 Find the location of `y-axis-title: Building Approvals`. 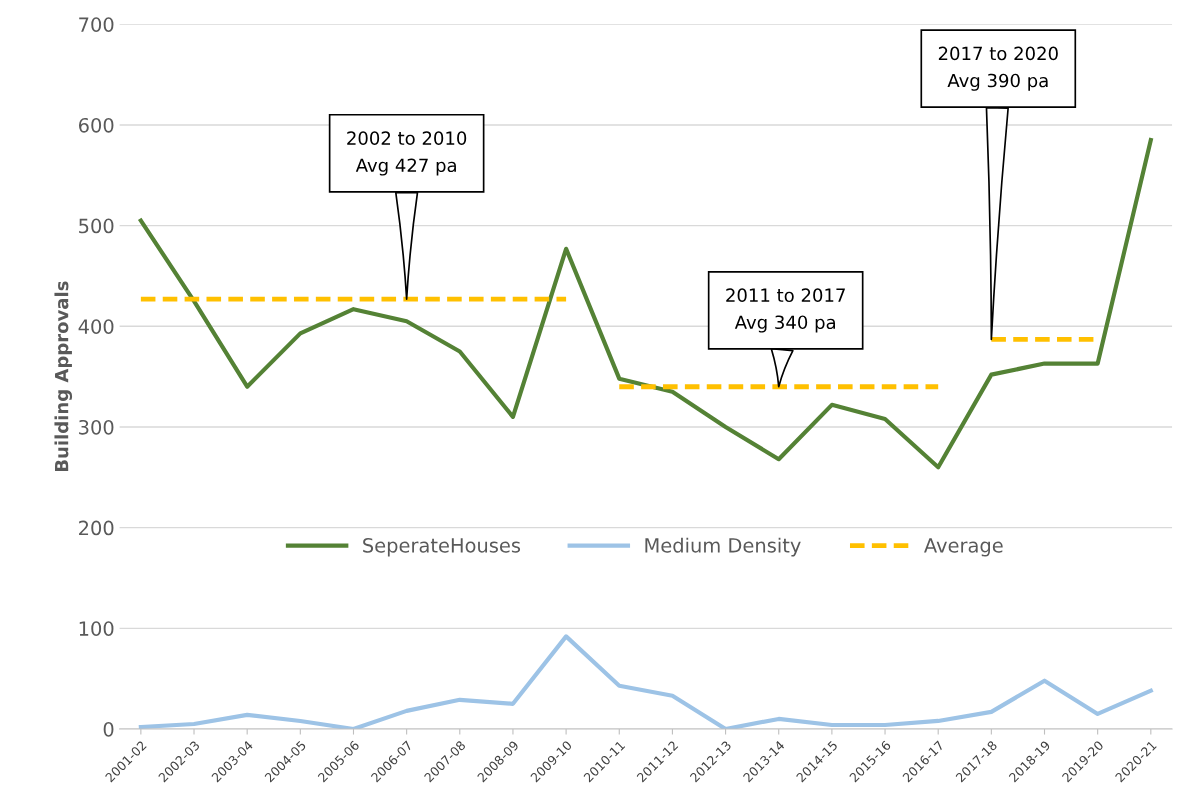

y-axis-title: Building Approvals is located at coordinates (63, 376).